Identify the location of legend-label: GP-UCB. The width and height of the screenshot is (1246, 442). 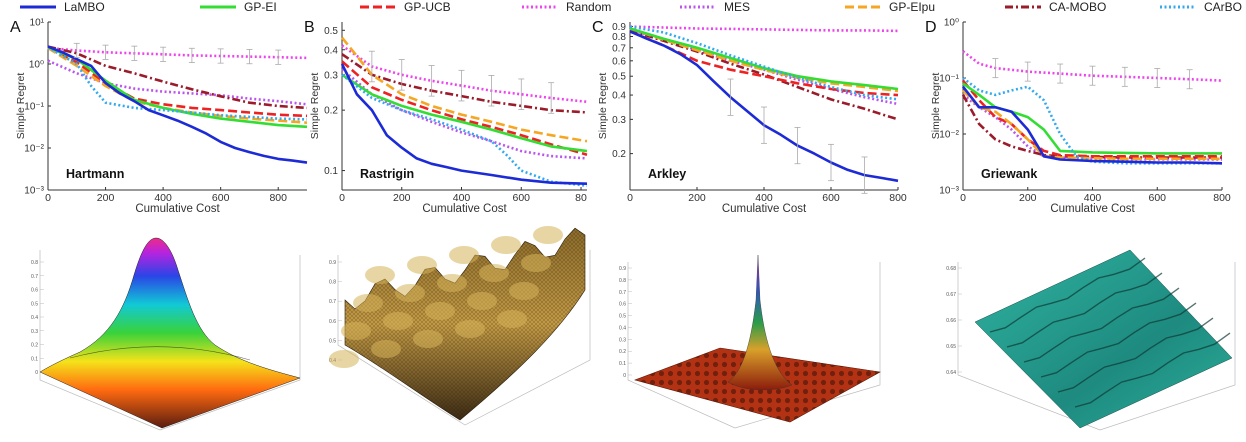
(427, 7).